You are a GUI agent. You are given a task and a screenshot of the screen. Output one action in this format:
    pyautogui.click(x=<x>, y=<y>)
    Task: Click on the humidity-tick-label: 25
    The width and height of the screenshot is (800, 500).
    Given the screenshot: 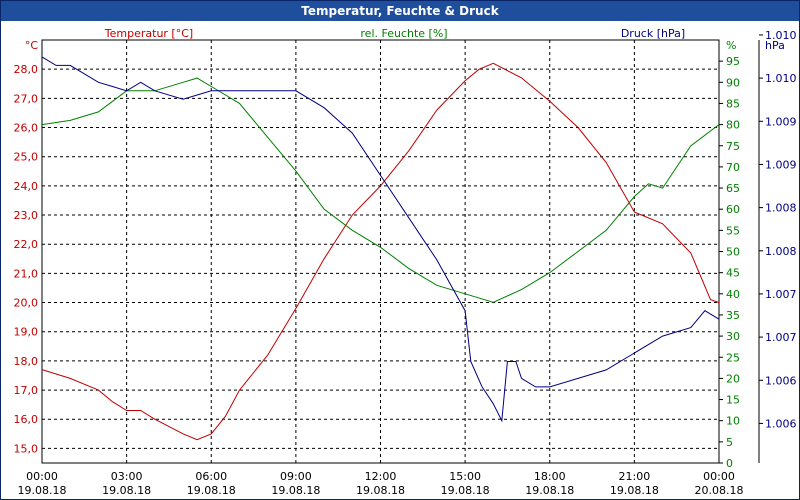 What is the action you would take?
    pyautogui.click(x=733, y=357)
    